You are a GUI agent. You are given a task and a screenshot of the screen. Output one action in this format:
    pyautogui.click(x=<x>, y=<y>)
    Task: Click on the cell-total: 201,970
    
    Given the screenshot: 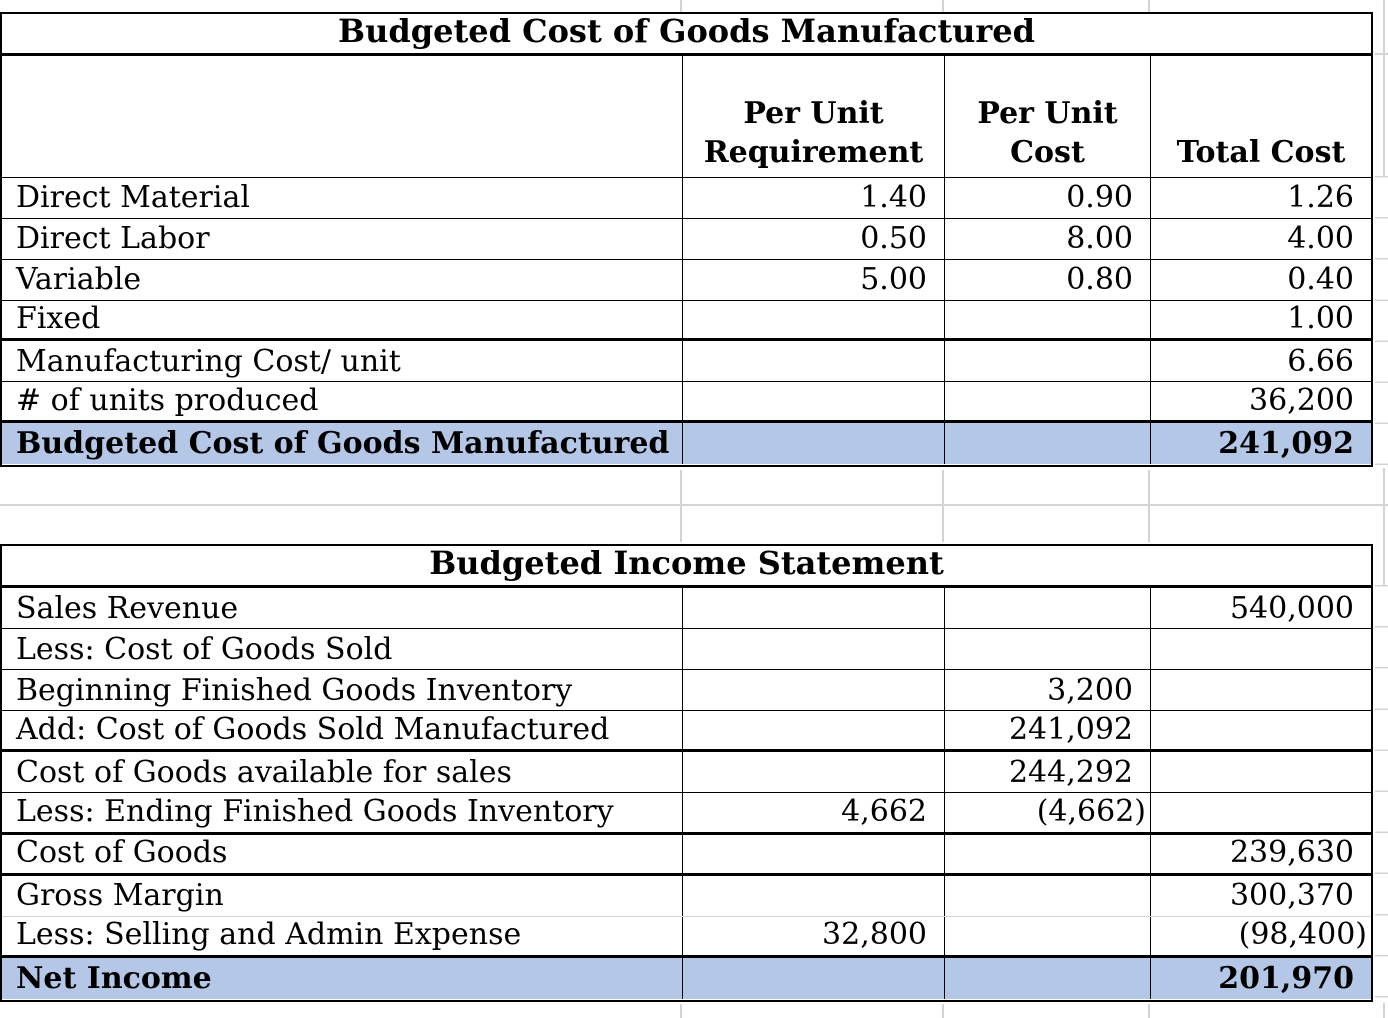 What is the action you would take?
    pyautogui.click(x=1260, y=978)
    